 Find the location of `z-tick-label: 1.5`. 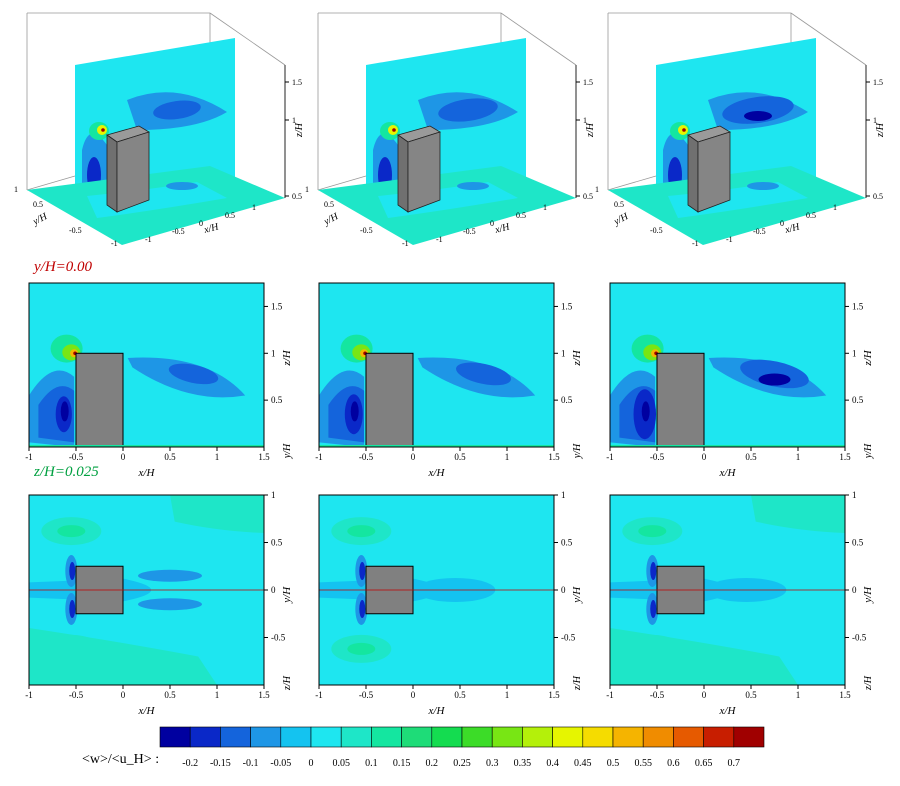

z-tick-label: 1.5 is located at coordinates (588, 82).